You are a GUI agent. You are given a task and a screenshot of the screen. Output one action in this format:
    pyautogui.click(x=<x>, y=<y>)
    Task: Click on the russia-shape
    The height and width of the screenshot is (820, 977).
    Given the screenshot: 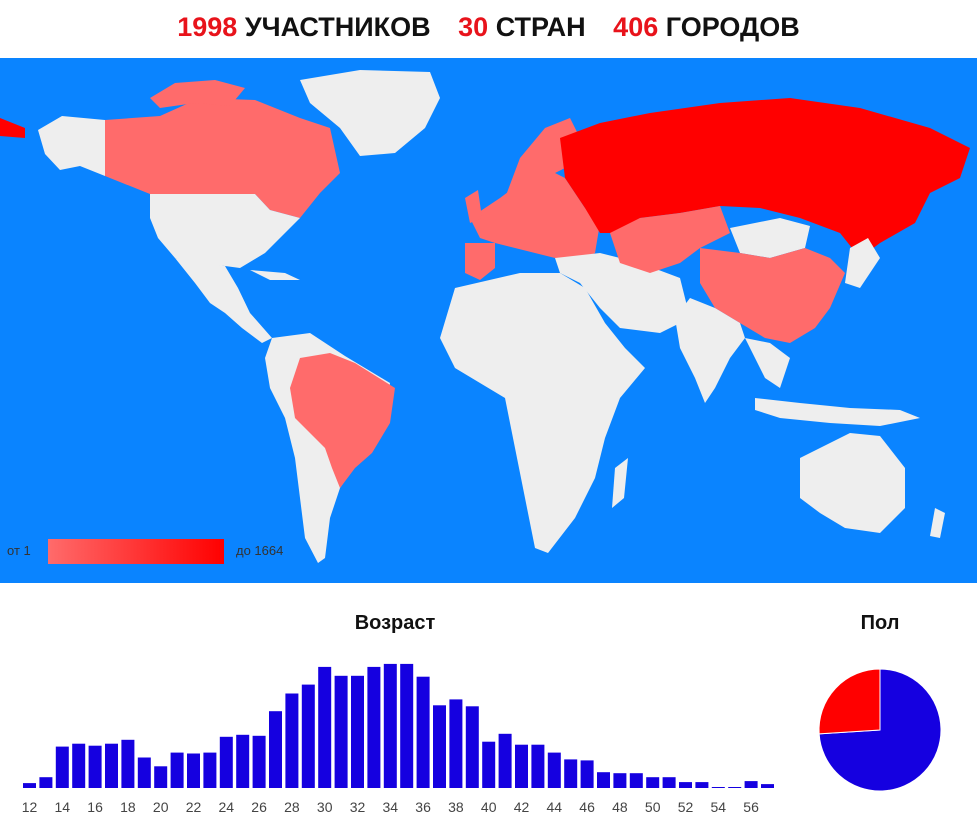 What is the action you would take?
    pyautogui.click(x=765, y=178)
    